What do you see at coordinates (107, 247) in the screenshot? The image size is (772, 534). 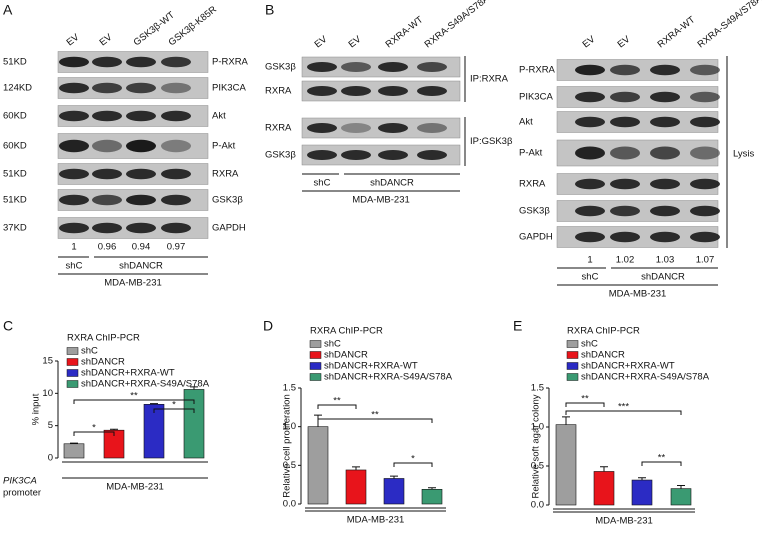 I see `quantification: 0.96` at bounding box center [107, 247].